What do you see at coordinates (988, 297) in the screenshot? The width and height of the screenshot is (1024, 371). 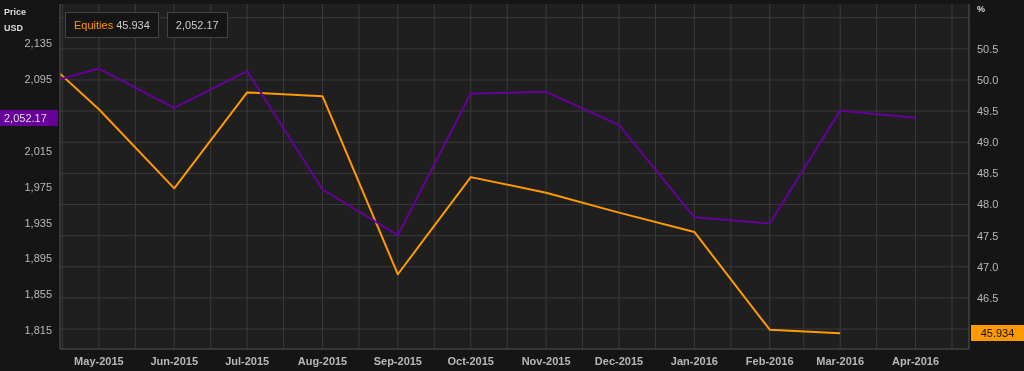 I see `y2-tick-label: 46.5` at bounding box center [988, 297].